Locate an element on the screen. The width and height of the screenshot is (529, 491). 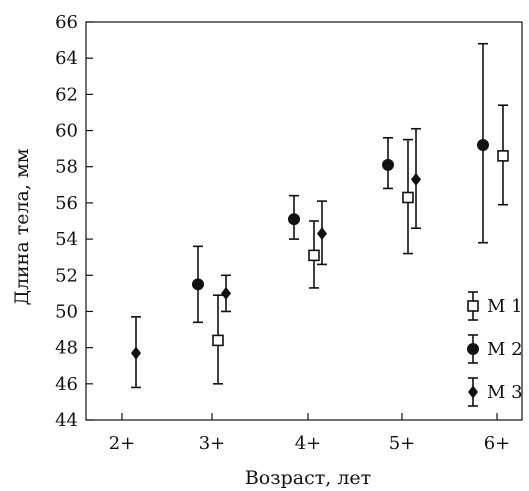
y-tick-label-2: 48 is located at coordinates (66, 348).